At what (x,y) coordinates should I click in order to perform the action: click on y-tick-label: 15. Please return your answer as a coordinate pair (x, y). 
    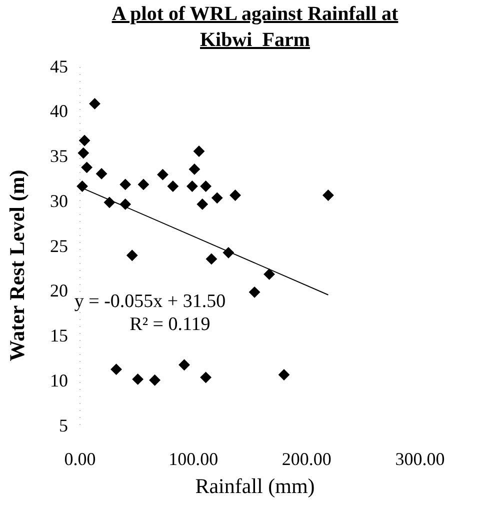
    Looking at the image, I should click on (59, 336).